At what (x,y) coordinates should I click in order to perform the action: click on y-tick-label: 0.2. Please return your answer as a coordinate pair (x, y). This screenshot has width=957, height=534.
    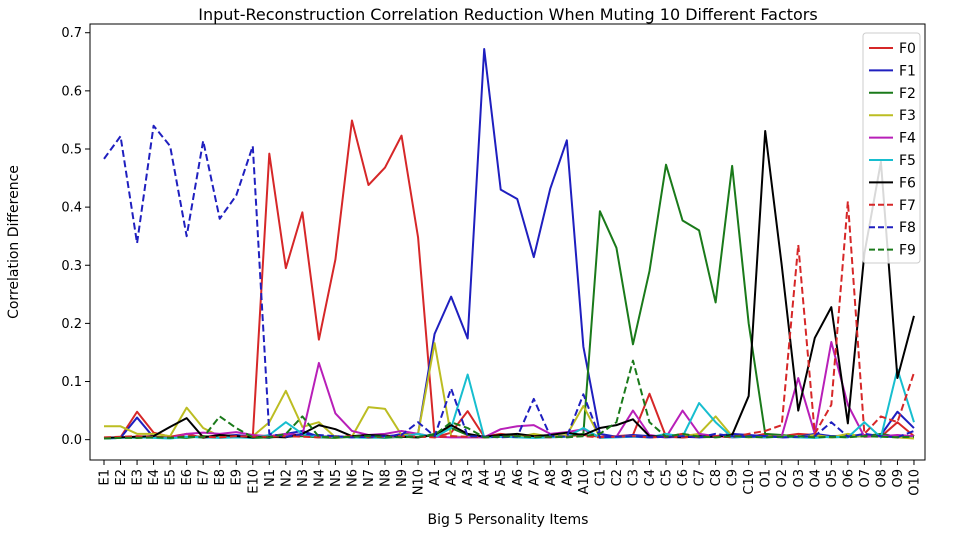
    Looking at the image, I should click on (71, 324).